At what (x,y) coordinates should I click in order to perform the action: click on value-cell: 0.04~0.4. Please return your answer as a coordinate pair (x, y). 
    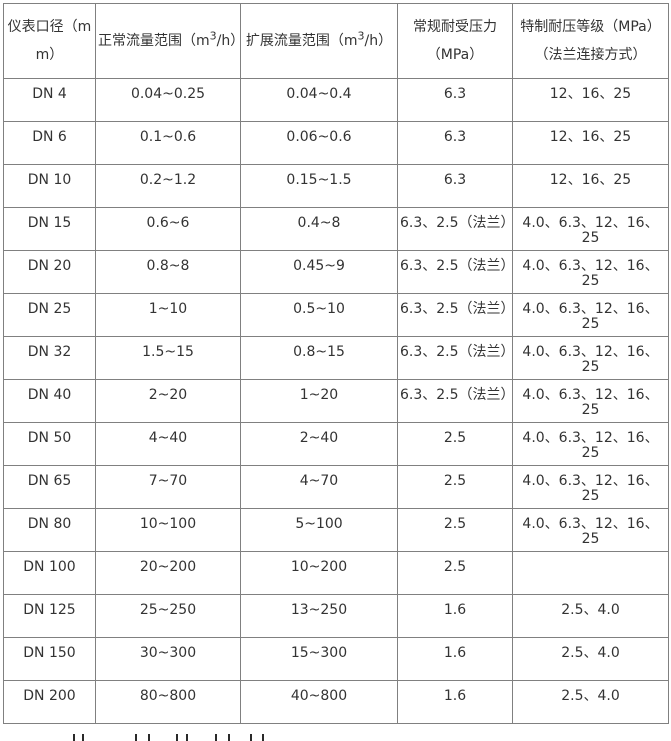
    Looking at the image, I should click on (319, 100).